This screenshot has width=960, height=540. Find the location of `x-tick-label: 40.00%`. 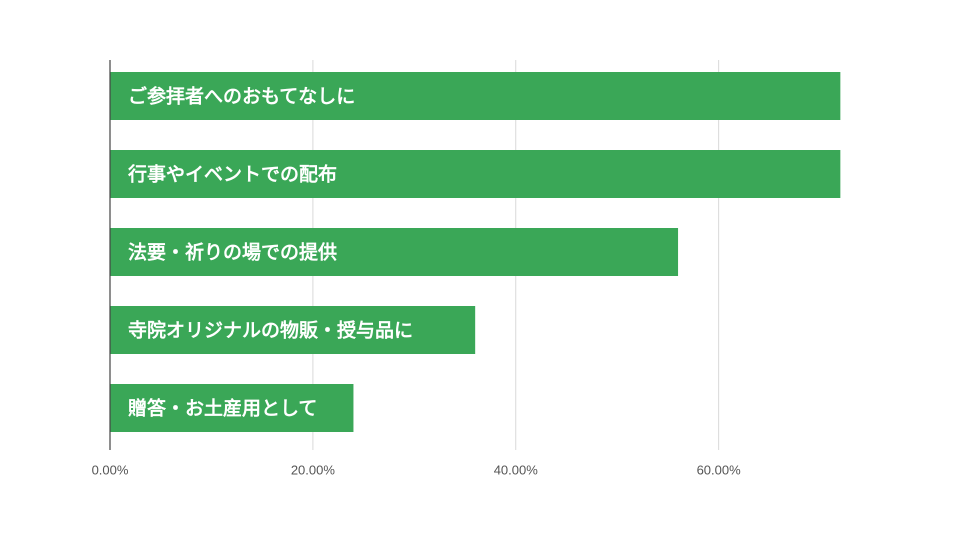

x-tick-label: 40.00% is located at coordinates (516, 469).